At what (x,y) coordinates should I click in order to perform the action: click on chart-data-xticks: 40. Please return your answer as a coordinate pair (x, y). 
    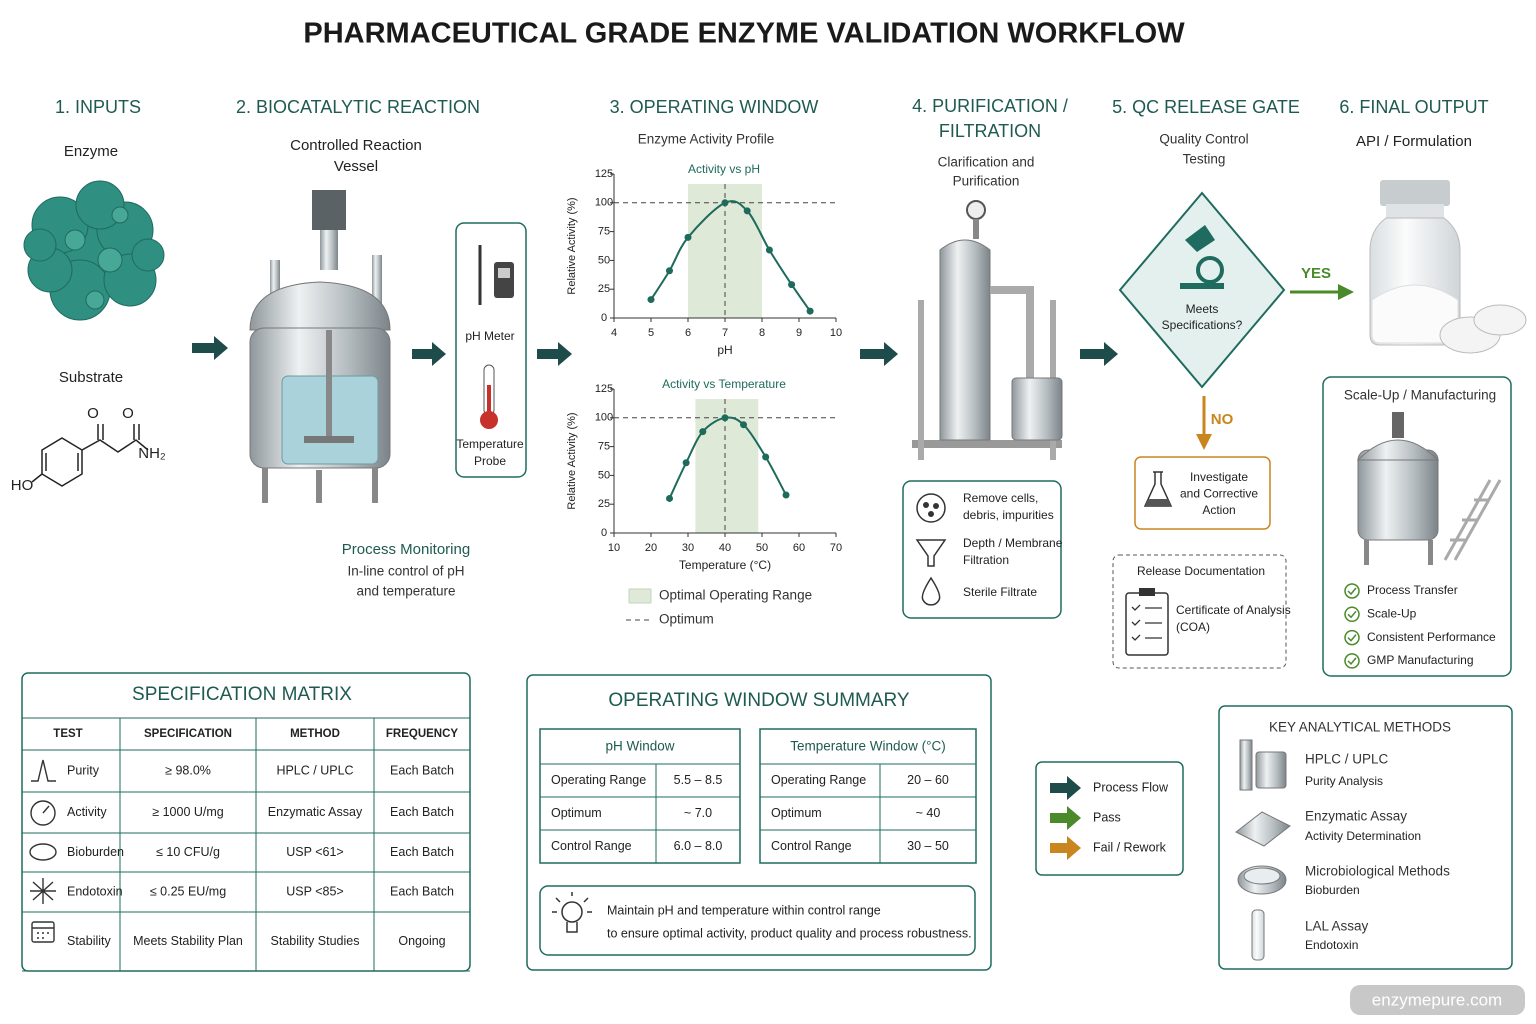
    Looking at the image, I should click on (725, 548).